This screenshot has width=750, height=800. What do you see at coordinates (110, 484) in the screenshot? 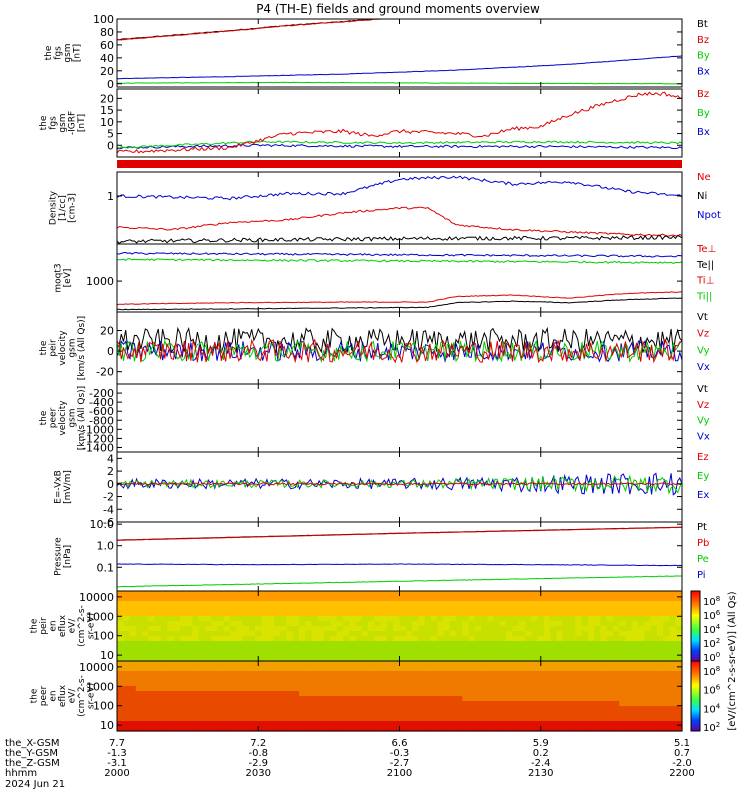
I see `y-tick-label: 0` at bounding box center [110, 484].